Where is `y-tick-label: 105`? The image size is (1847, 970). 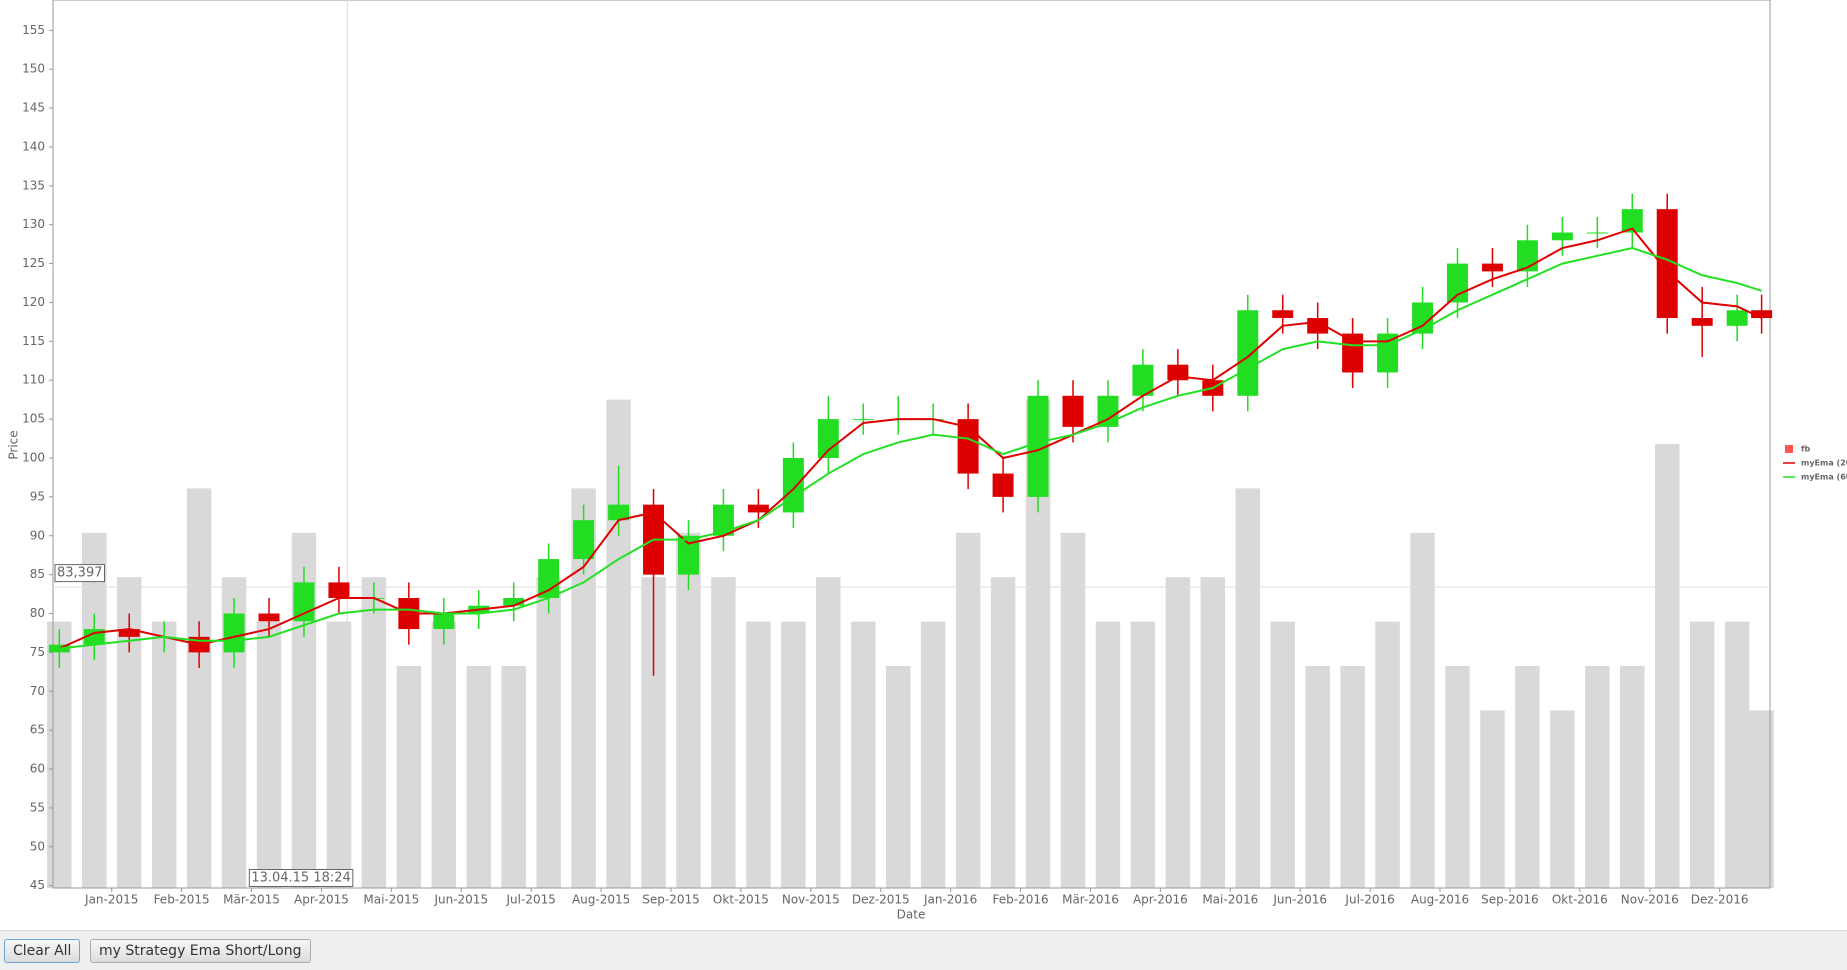 y-tick-label: 105 is located at coordinates (33, 419).